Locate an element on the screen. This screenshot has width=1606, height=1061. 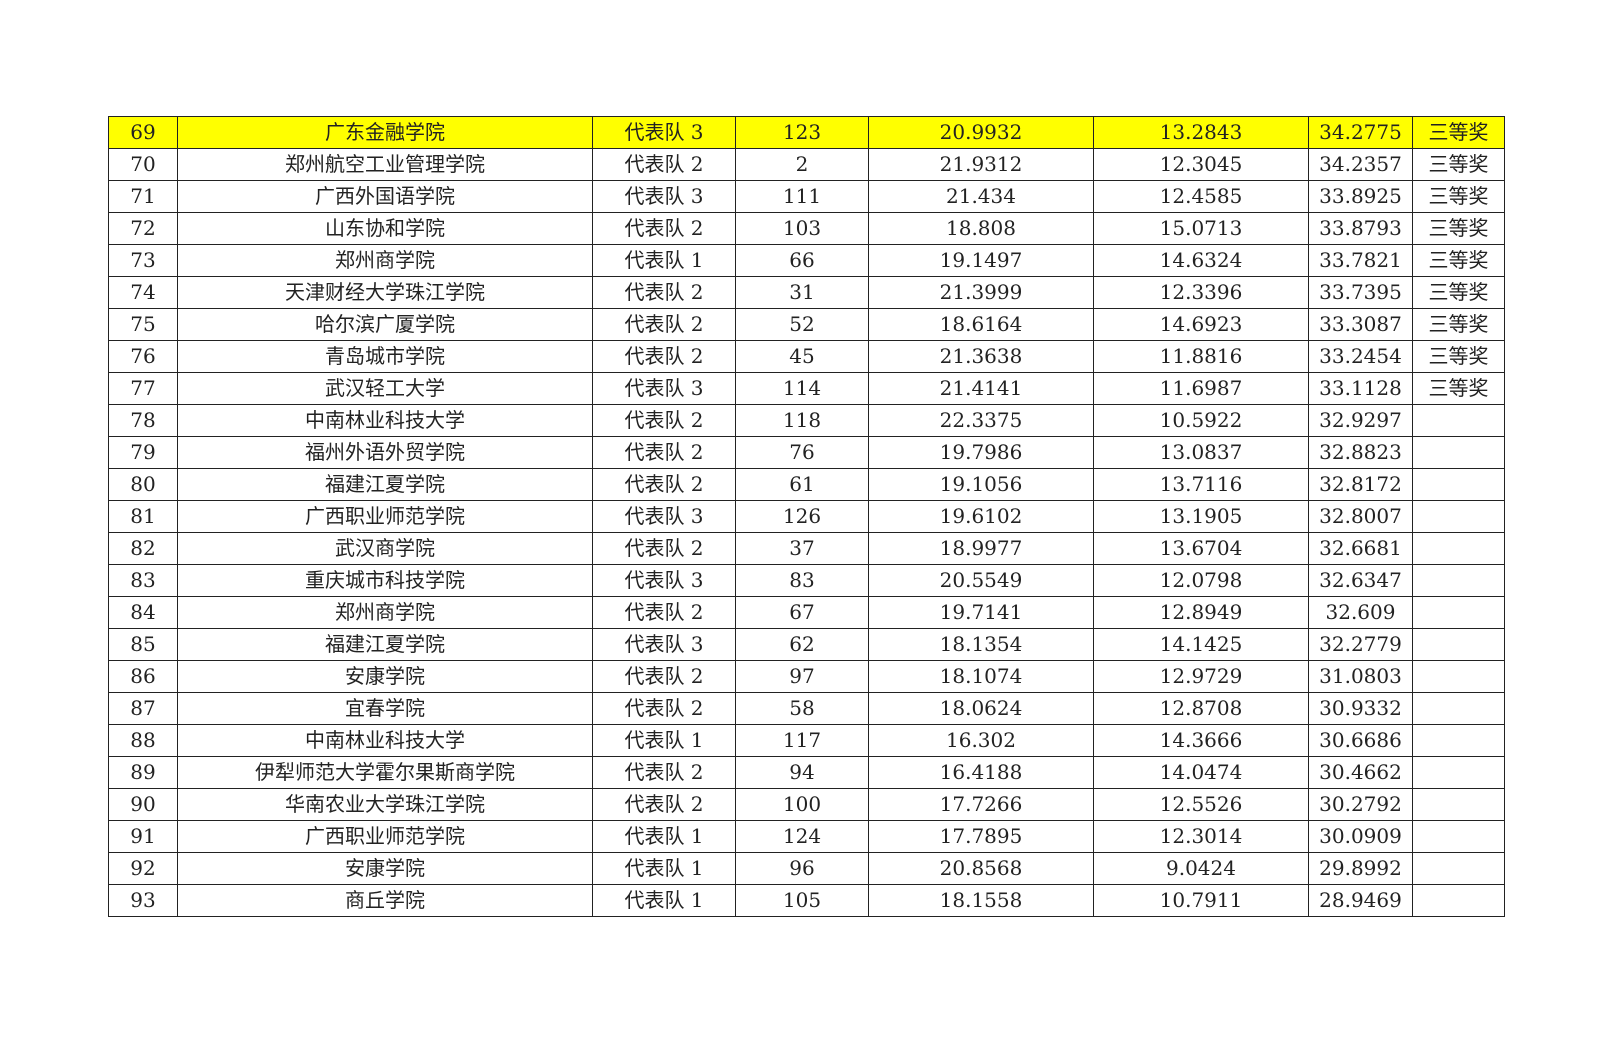
rank-cell: 84 is located at coordinates (143, 612).